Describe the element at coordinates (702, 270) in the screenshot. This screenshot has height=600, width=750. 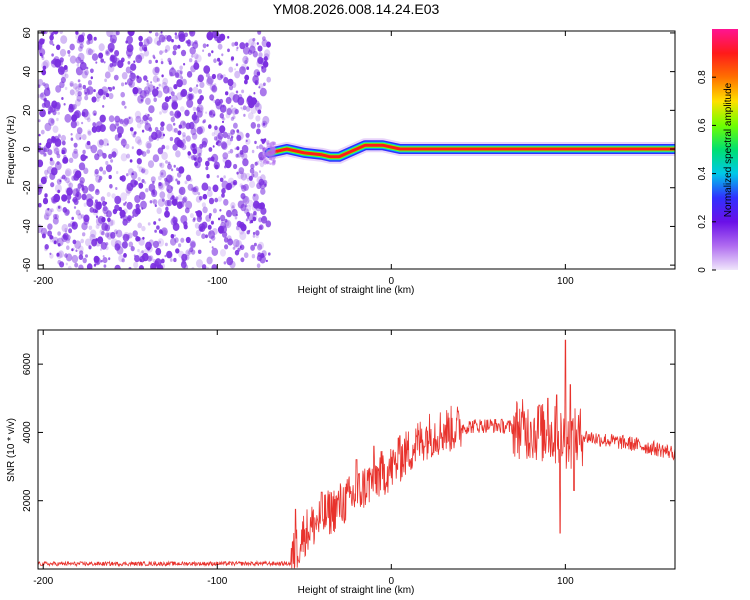
I see `colorbar-tick-label: 0` at that location.